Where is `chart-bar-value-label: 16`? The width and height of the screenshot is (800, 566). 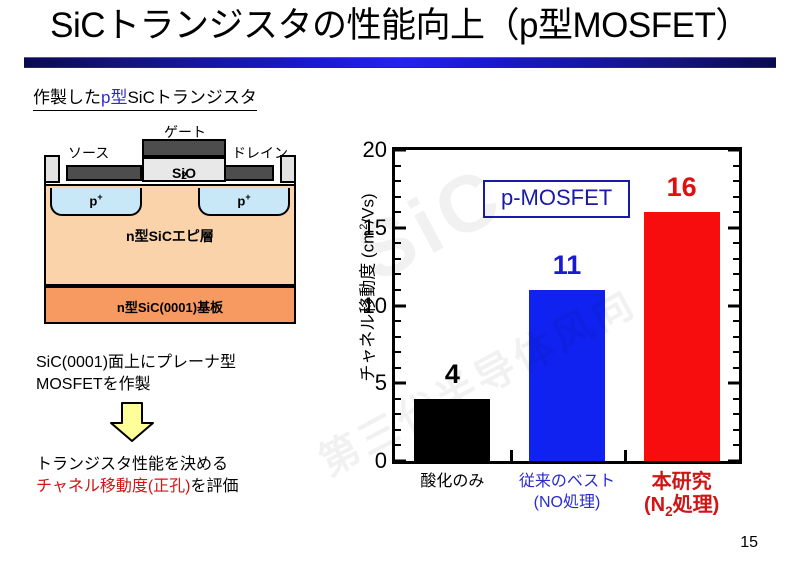
chart-bar-value-label: 16 is located at coordinates (681, 187).